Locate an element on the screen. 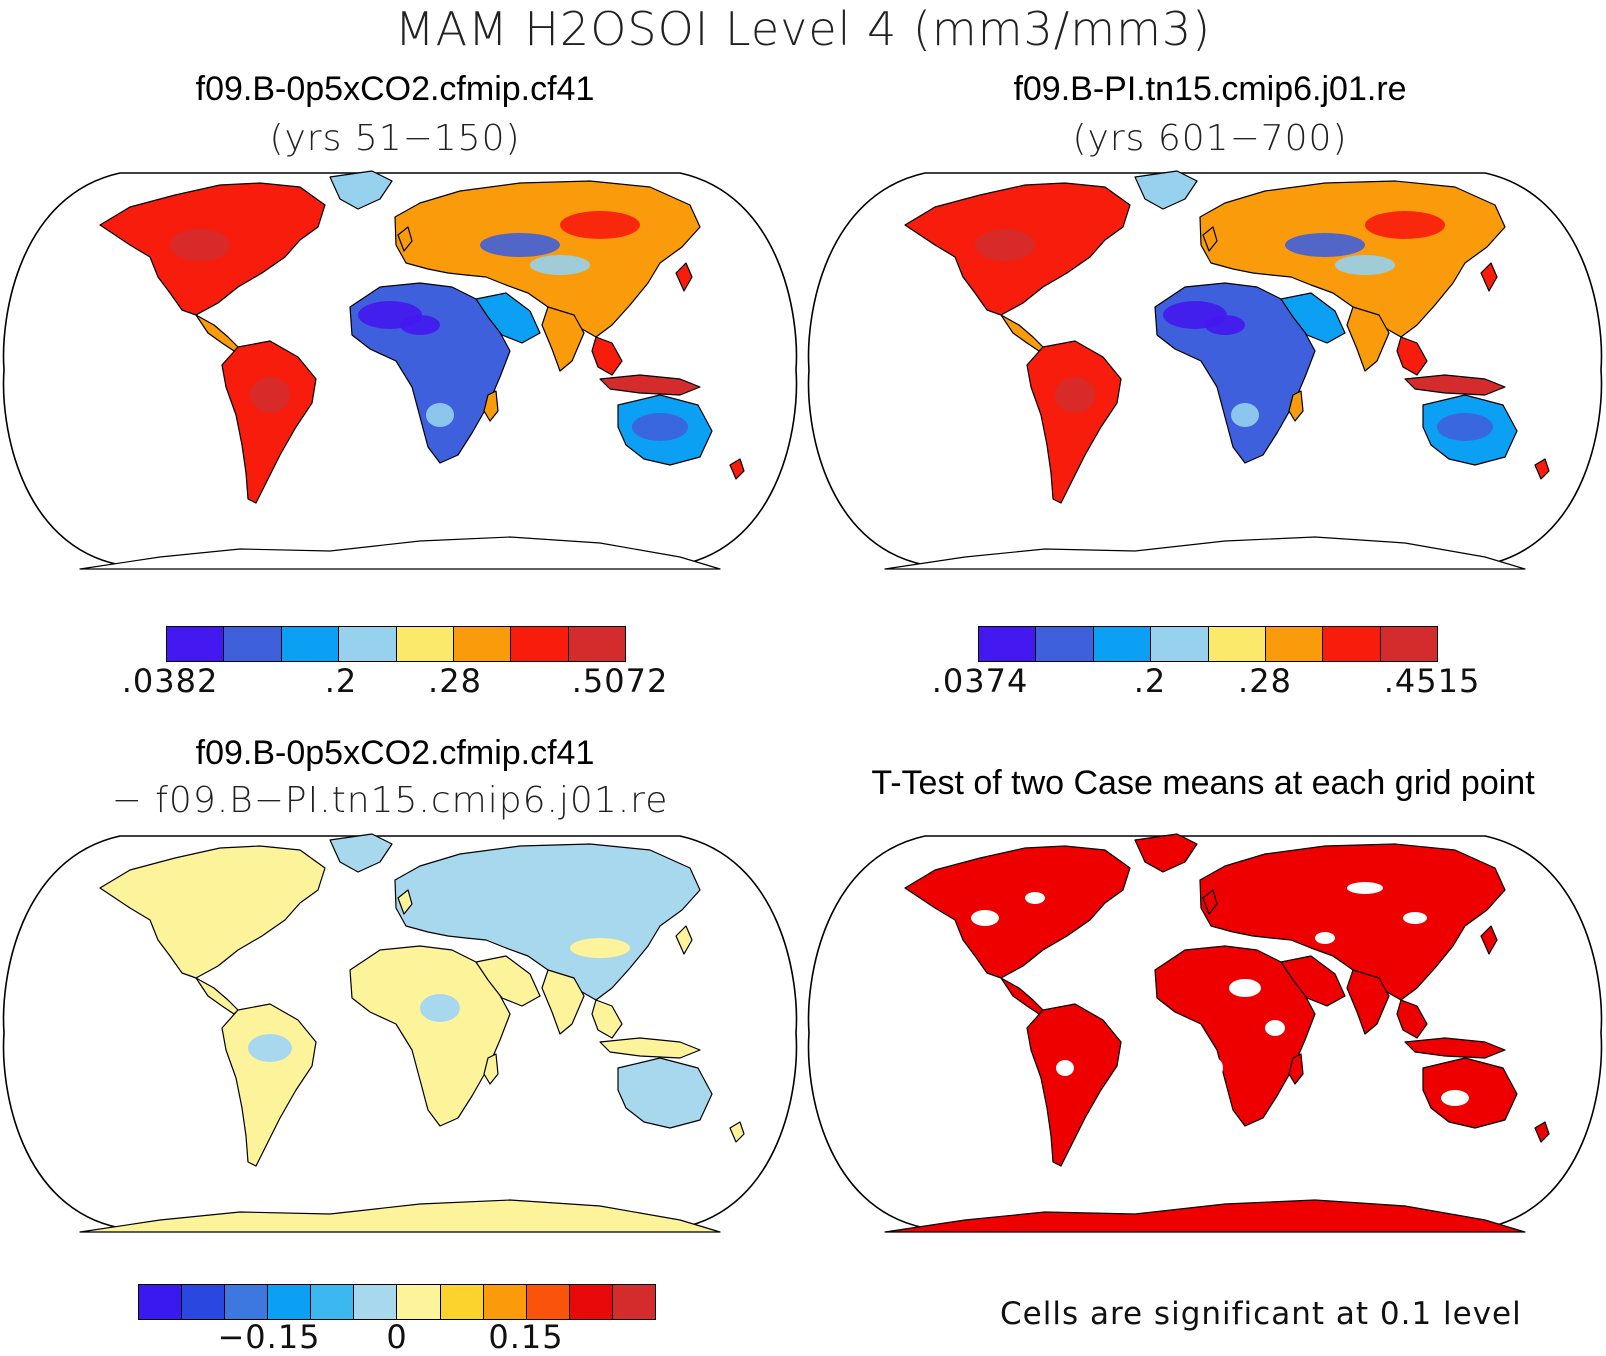  panel-tr-cbar-label-mid2: .28 is located at coordinates (1265, 681).